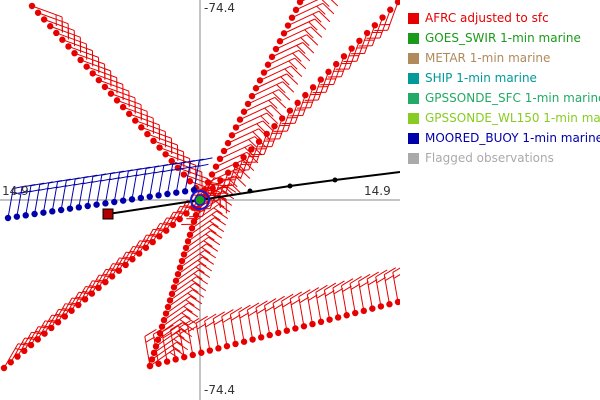 This screenshot has height=400, width=600. I want to click on latitude-label-top: -74.4, so click(220, 8).